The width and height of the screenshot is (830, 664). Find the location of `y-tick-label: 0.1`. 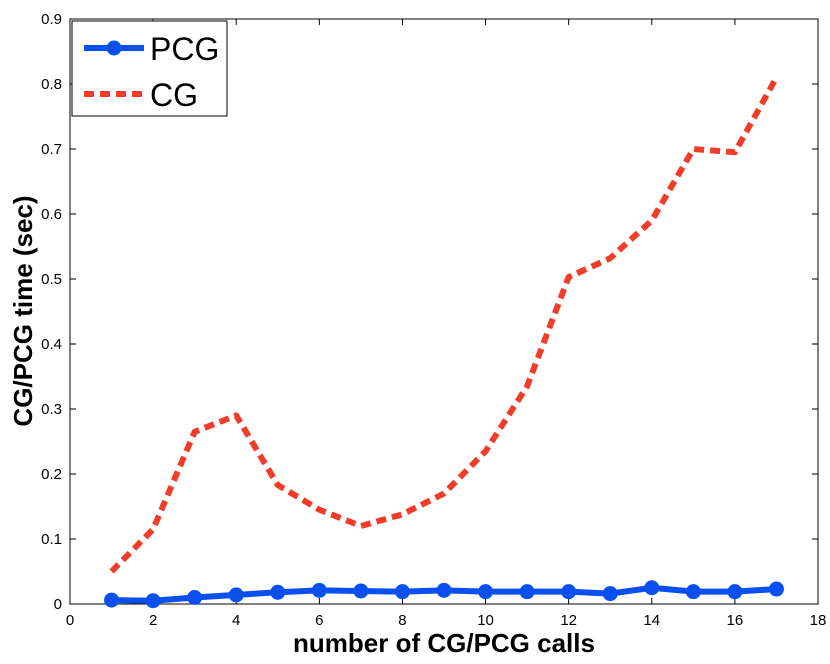

y-tick-label: 0.1 is located at coordinates (51, 539).